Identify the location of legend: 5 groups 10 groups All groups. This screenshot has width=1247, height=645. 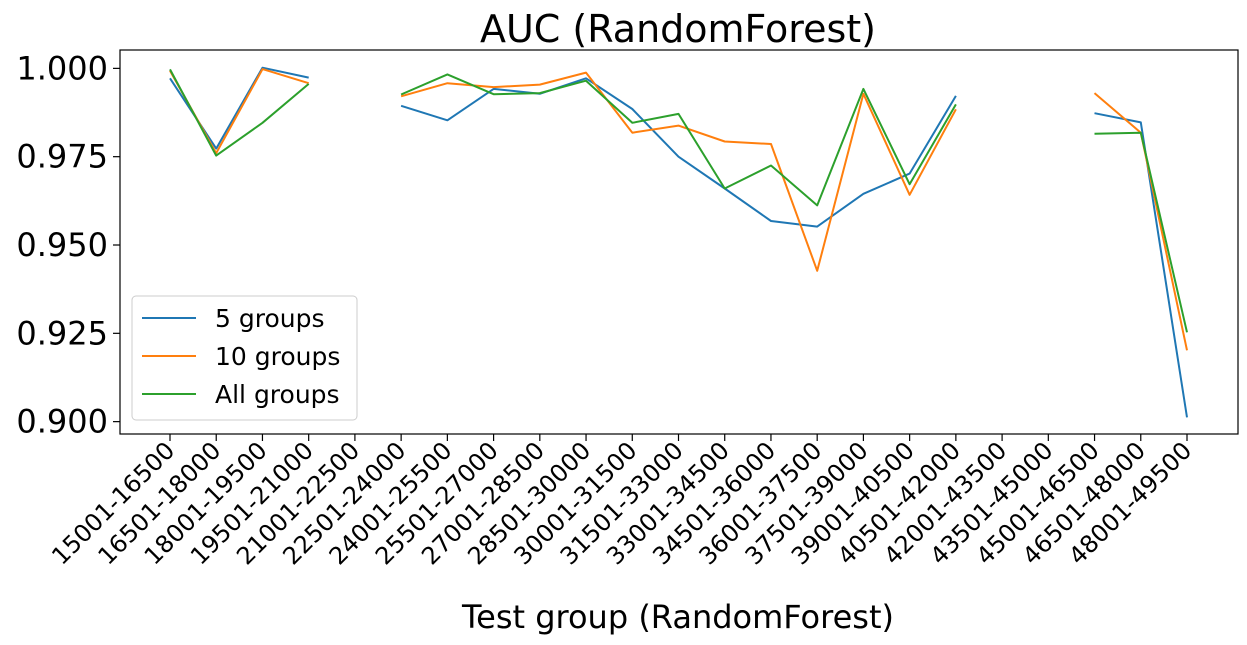
(244, 358).